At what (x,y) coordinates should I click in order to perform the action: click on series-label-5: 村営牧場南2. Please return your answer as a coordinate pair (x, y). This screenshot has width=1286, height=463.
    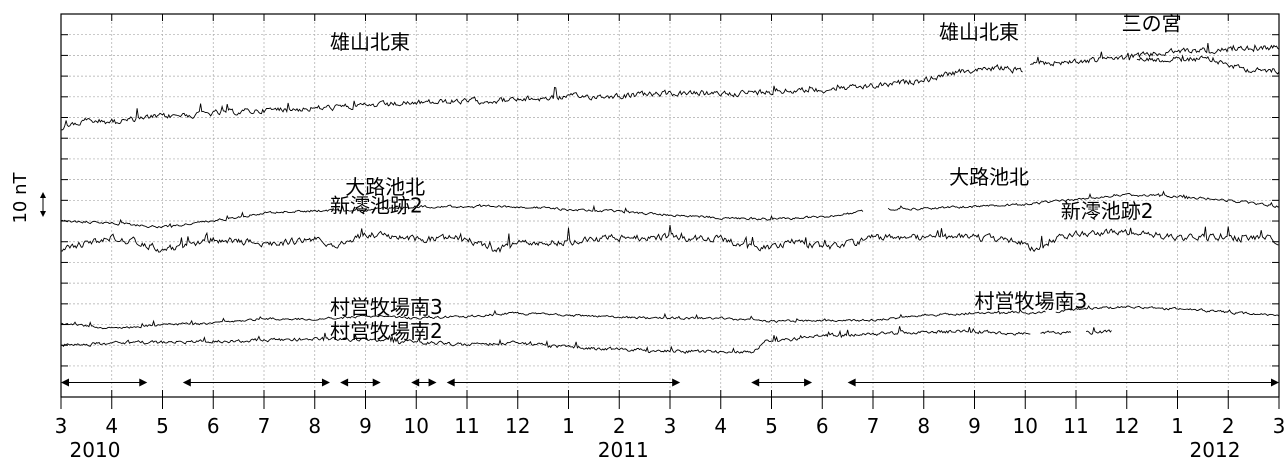
    Looking at the image, I should click on (386, 331).